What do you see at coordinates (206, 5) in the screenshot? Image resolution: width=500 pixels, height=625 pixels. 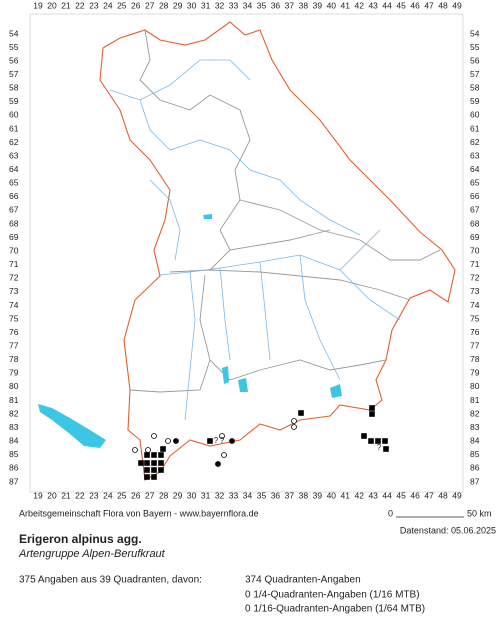 I see `x-grid-label: 31` at bounding box center [206, 5].